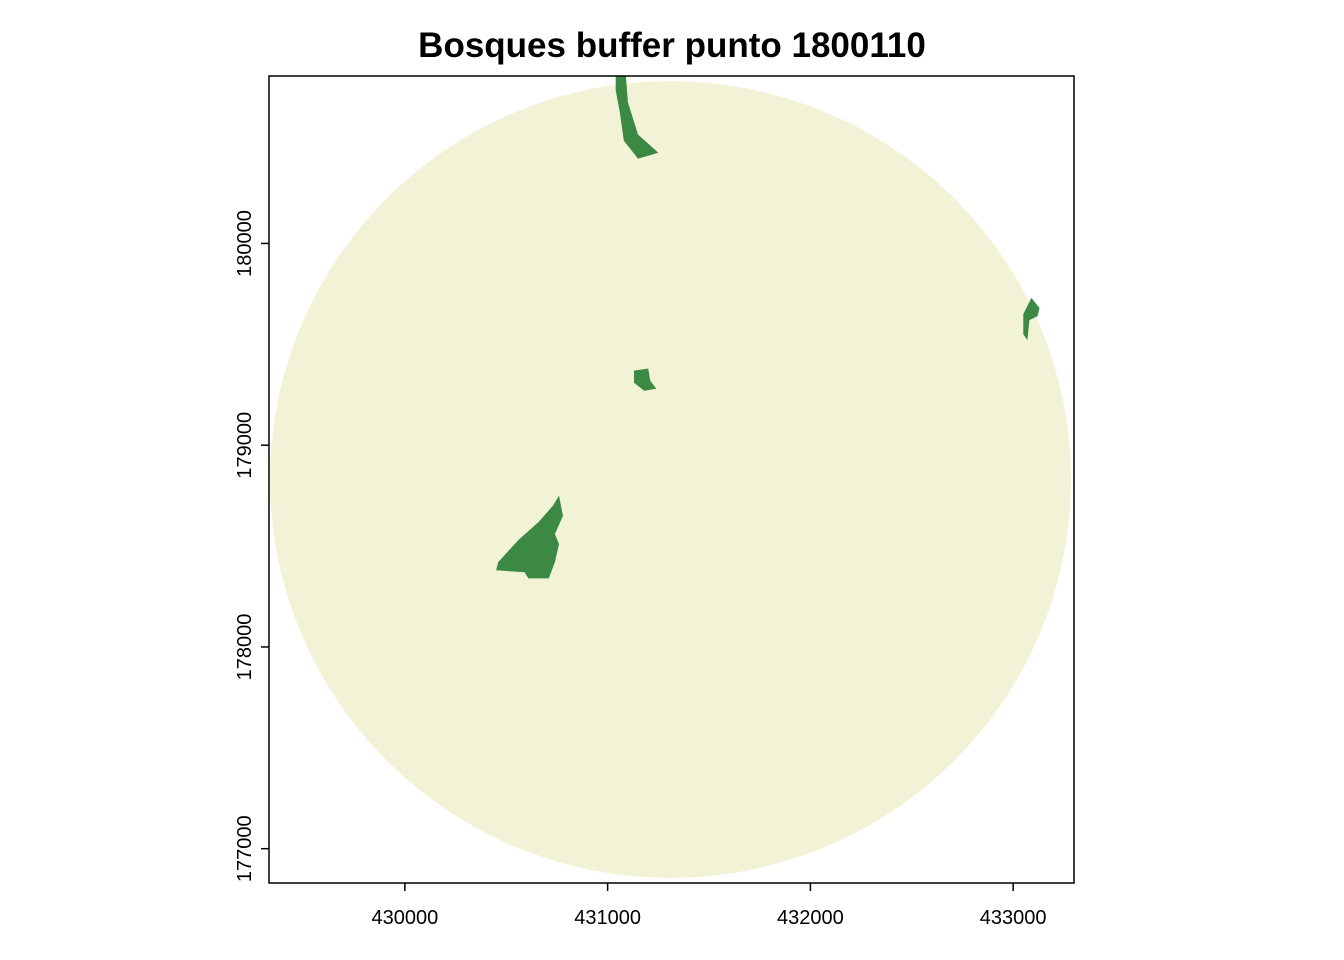 This screenshot has height=960, width=1344. I want to click on y-tick-label: 177000, so click(245, 848).